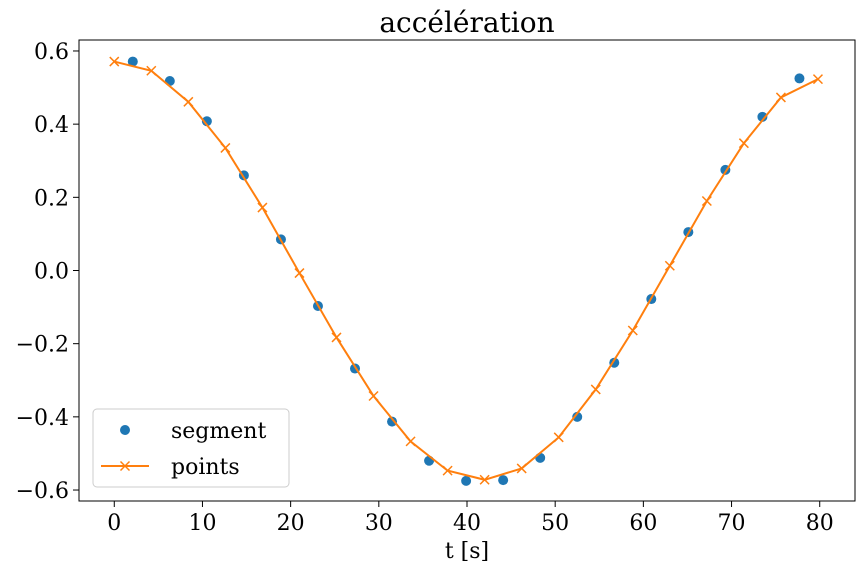  What do you see at coordinates (555, 523) in the screenshot?
I see `x-tick-label: 50` at bounding box center [555, 523].